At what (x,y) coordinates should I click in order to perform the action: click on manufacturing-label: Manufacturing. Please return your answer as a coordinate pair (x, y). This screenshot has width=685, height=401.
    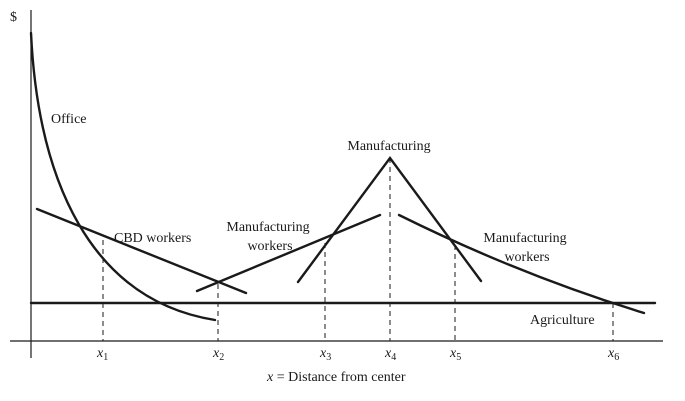
    Looking at the image, I should click on (388, 146).